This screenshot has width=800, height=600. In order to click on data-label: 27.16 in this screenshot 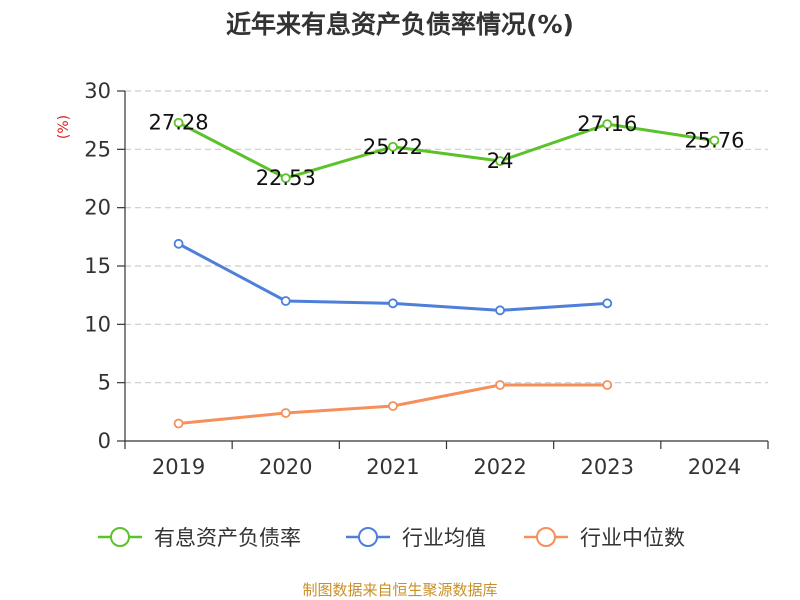, I will do `click(607, 124)`.